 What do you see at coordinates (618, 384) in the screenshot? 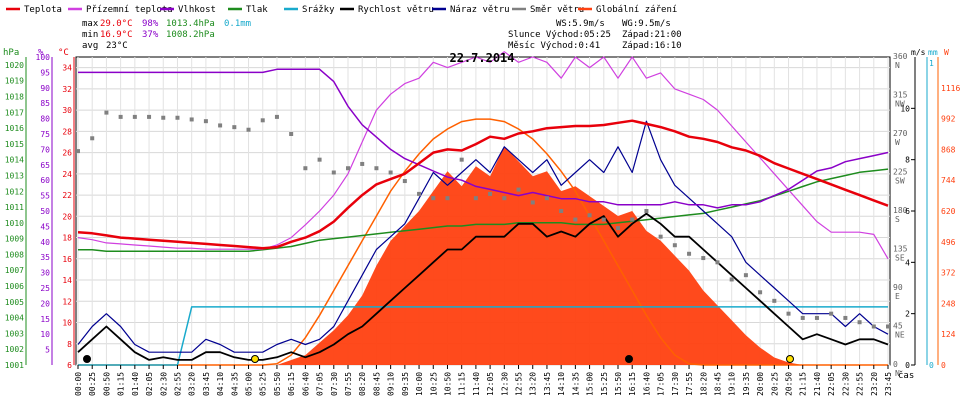
I see `tick-x: 15:50` at bounding box center [618, 384].